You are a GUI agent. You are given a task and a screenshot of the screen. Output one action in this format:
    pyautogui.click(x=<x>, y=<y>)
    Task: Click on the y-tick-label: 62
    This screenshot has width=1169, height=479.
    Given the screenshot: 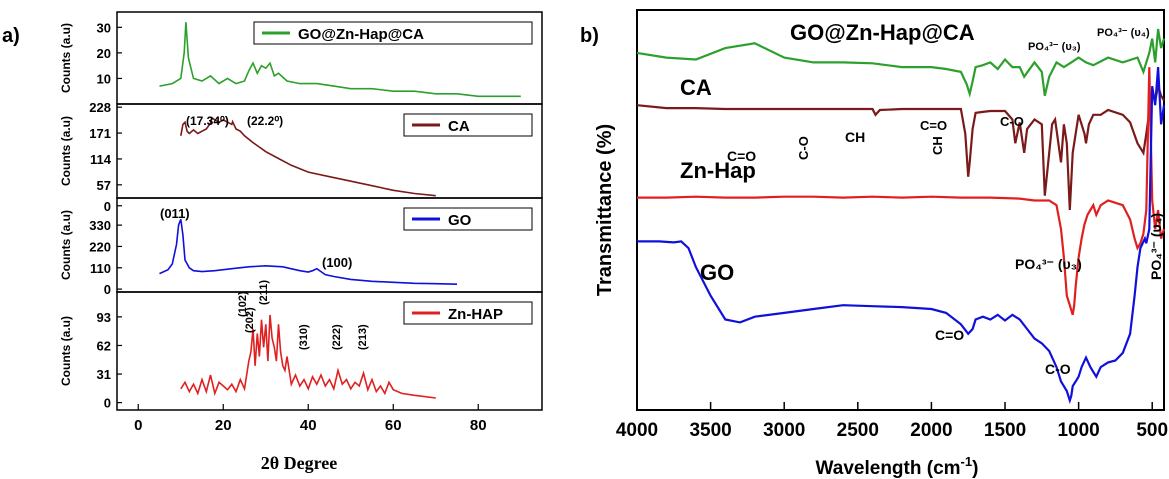 What is the action you would take?
    pyautogui.click(x=104, y=345)
    